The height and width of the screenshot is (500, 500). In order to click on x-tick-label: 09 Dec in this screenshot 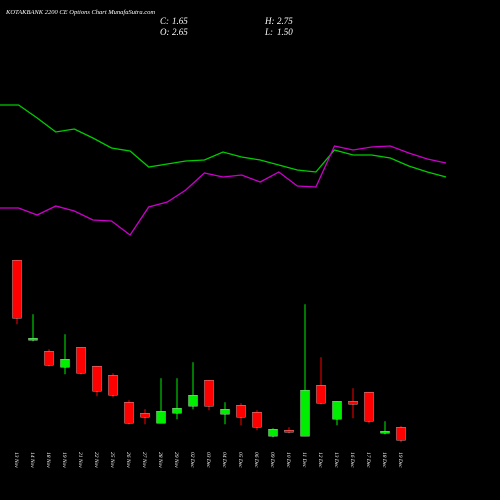, I will do `click(272, 460)`.